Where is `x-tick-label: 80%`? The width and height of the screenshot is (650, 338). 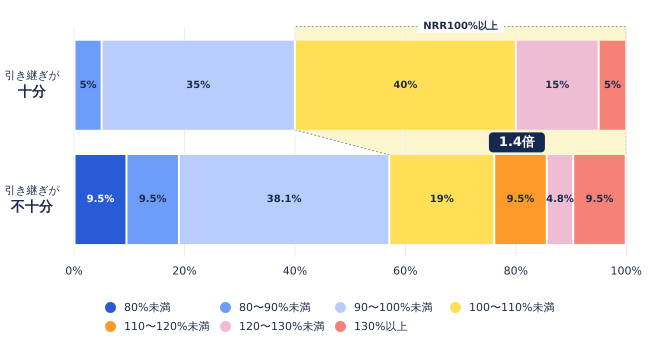 x-tick-label: 80% is located at coordinates (516, 271).